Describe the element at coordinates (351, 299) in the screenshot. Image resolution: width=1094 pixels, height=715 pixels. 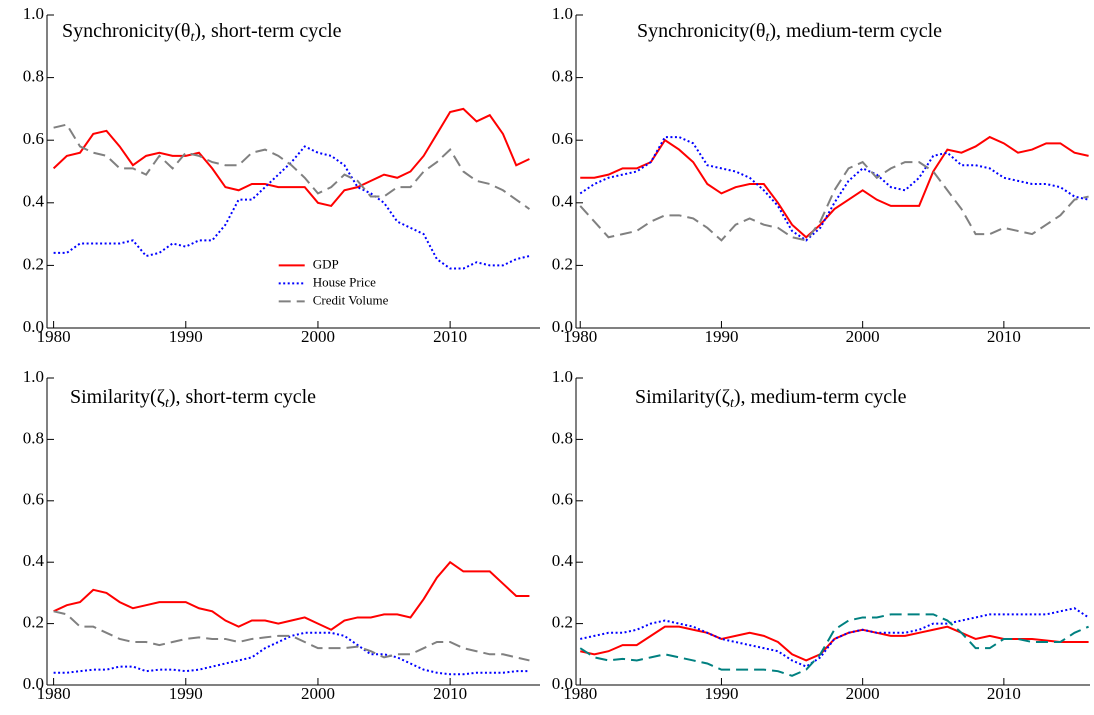
I see `legend-label: Credit Volume` at that location.